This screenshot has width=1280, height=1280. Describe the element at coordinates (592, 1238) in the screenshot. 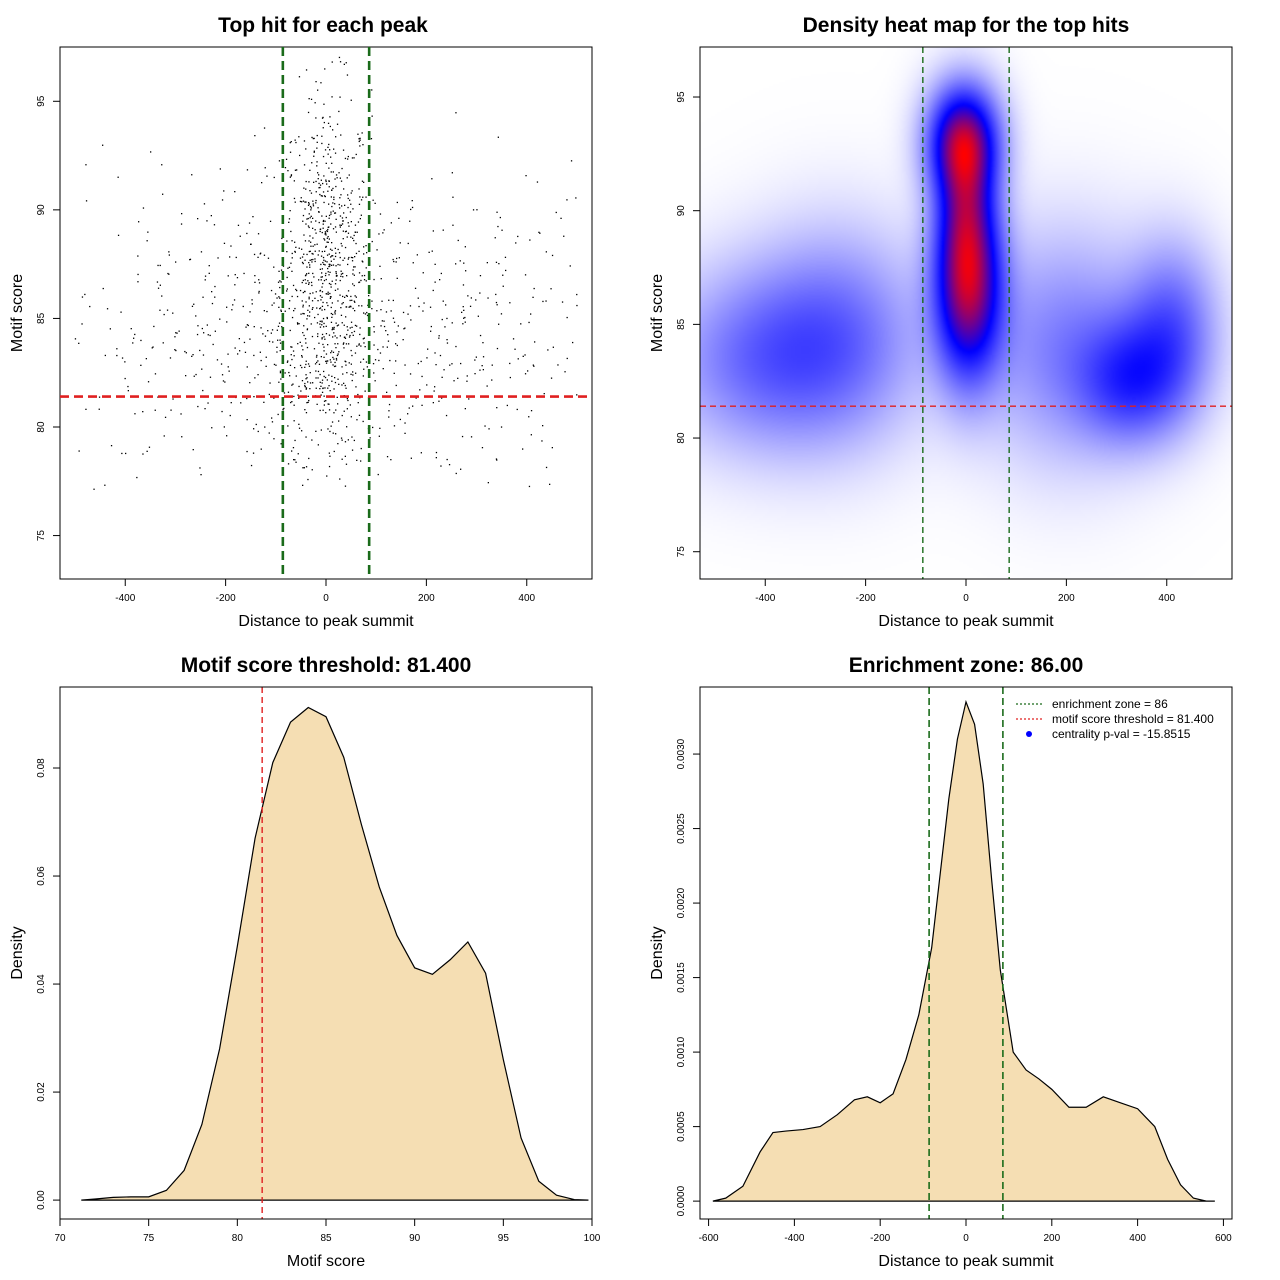

I see `x-tick-label: 100` at that location.